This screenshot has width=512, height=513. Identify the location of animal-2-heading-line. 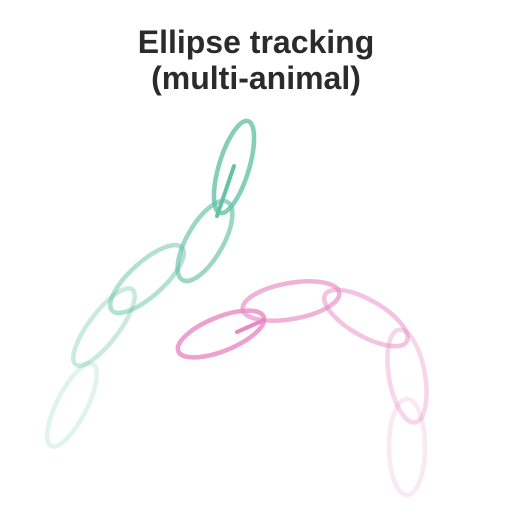
(250, 326).